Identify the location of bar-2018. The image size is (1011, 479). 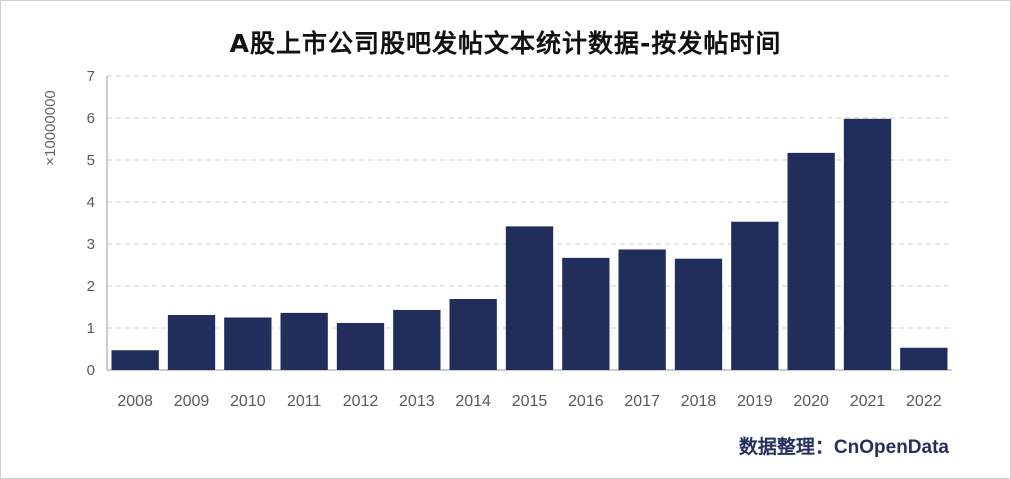
(698, 314).